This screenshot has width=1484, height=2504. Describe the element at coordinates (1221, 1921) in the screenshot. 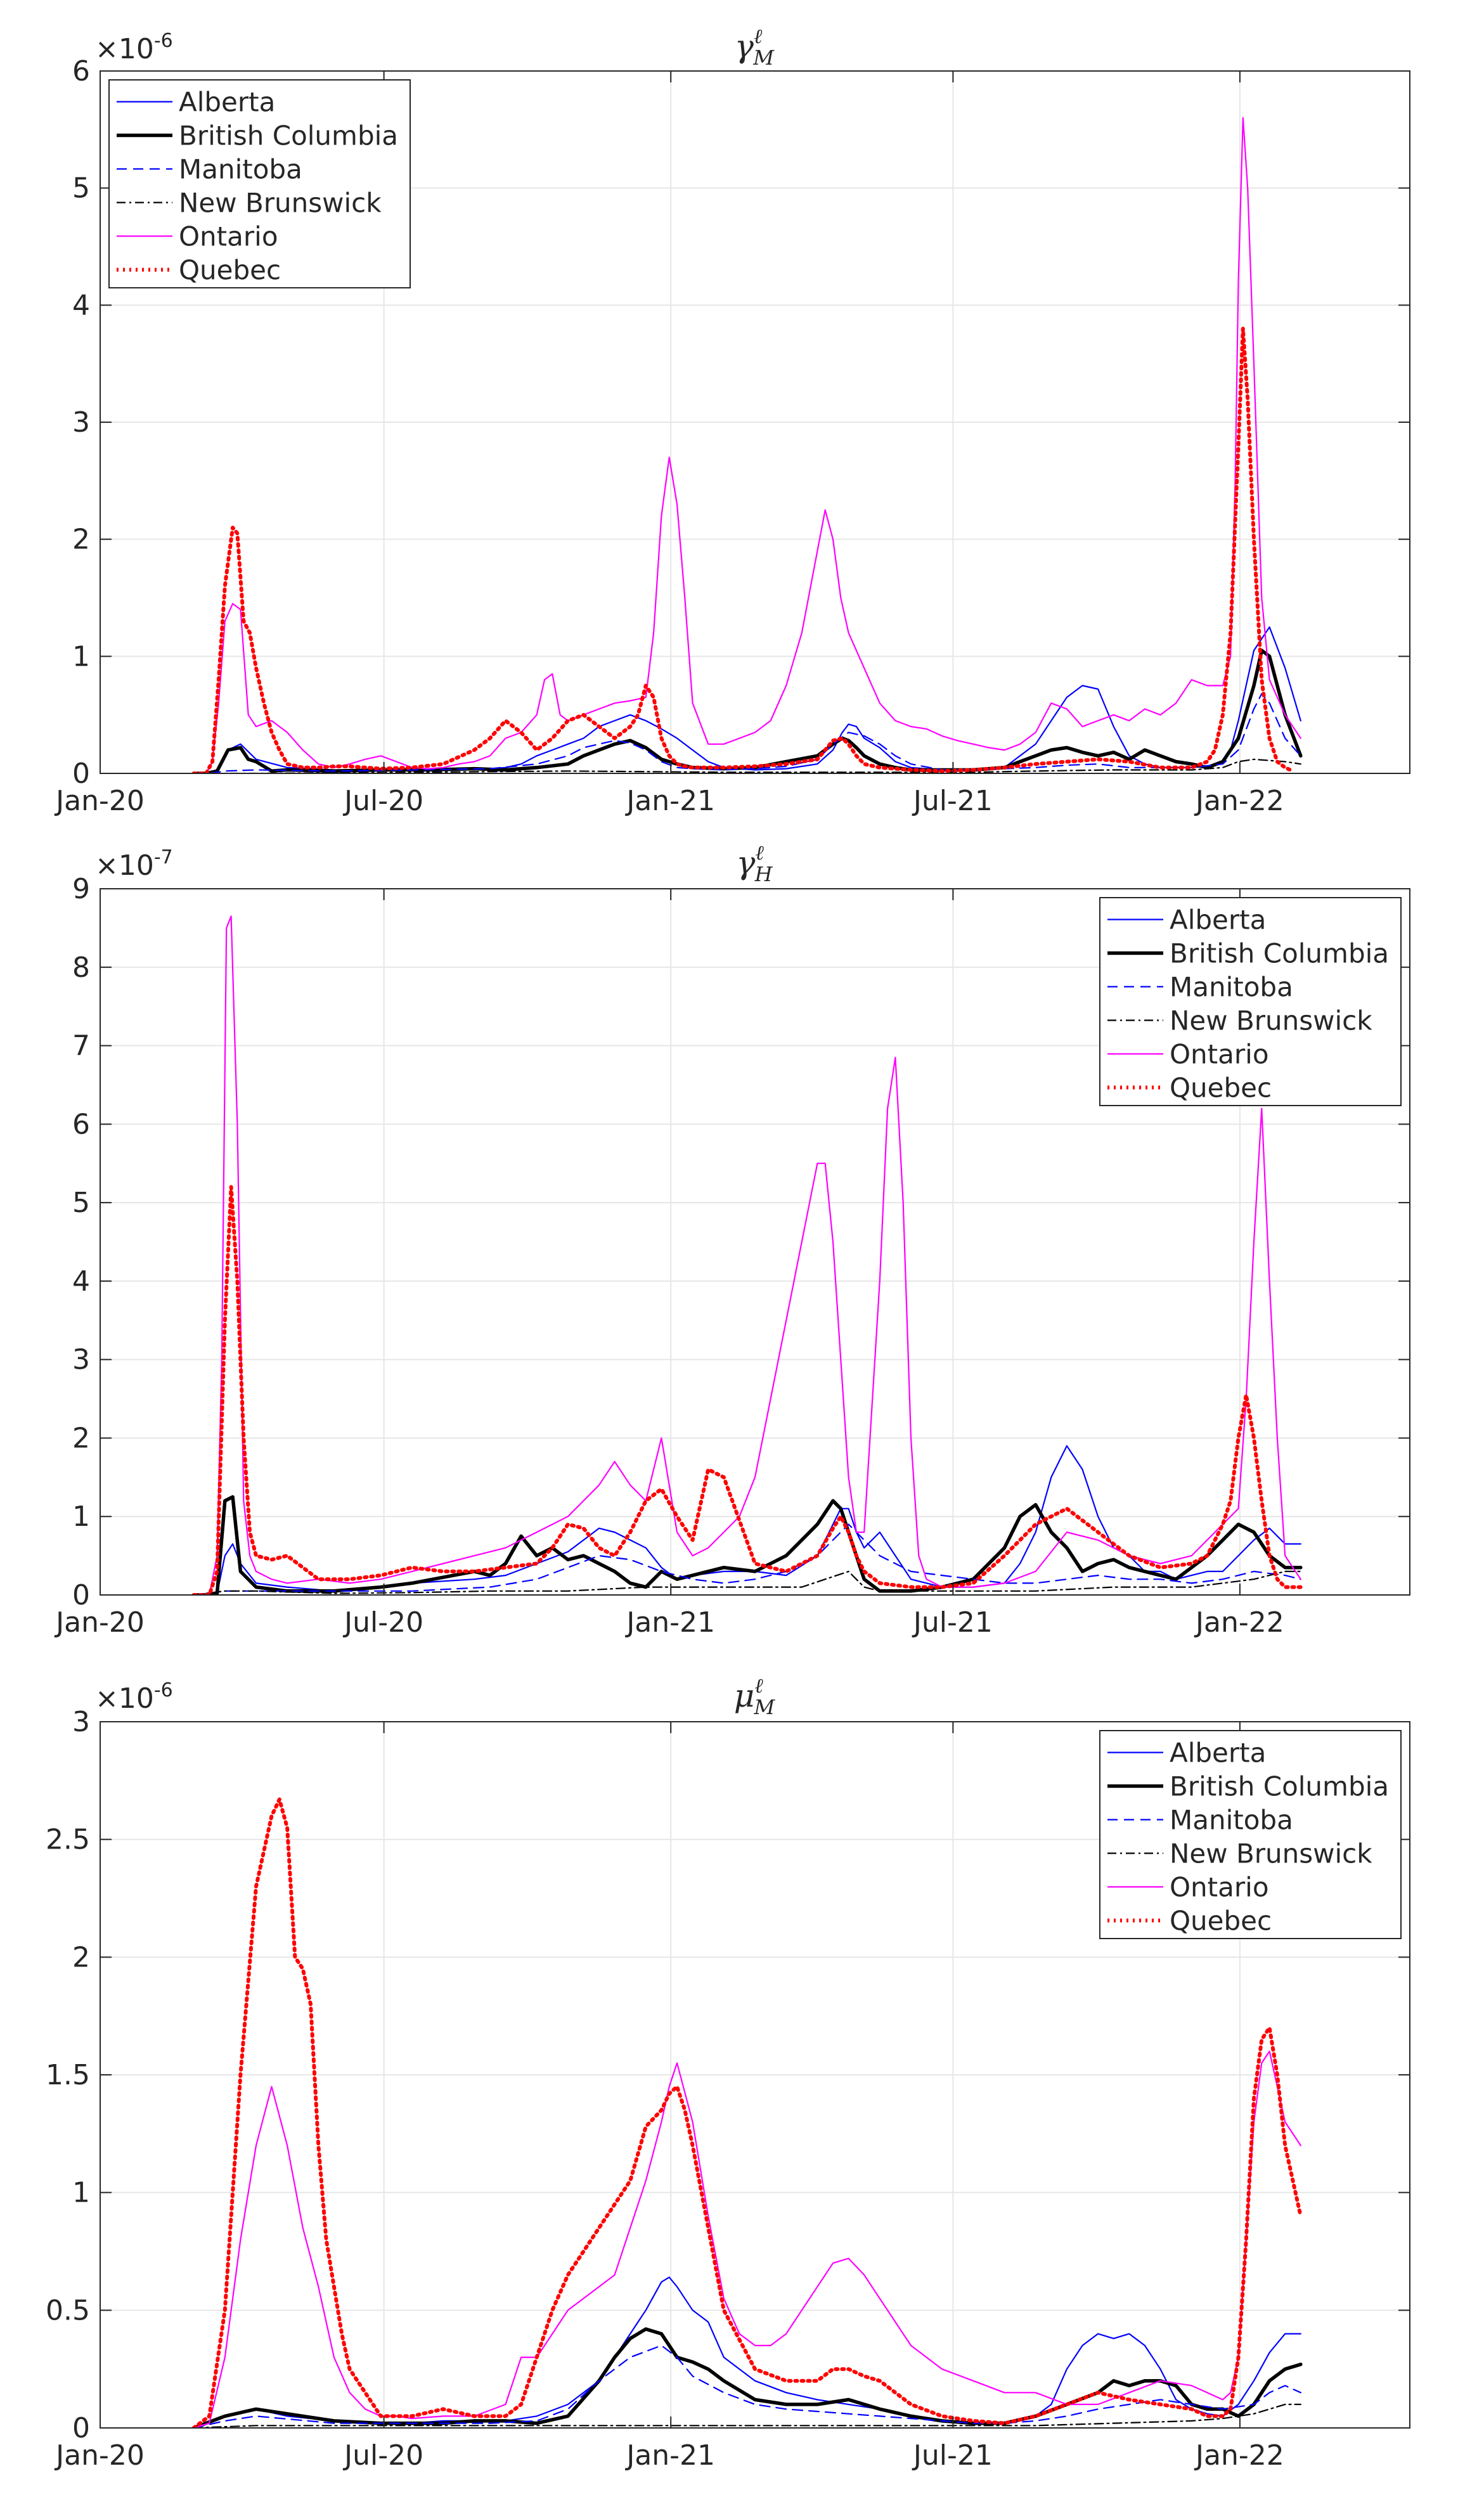

I see `panel-mu-m-legend-label-quebec: Quebec` at that location.